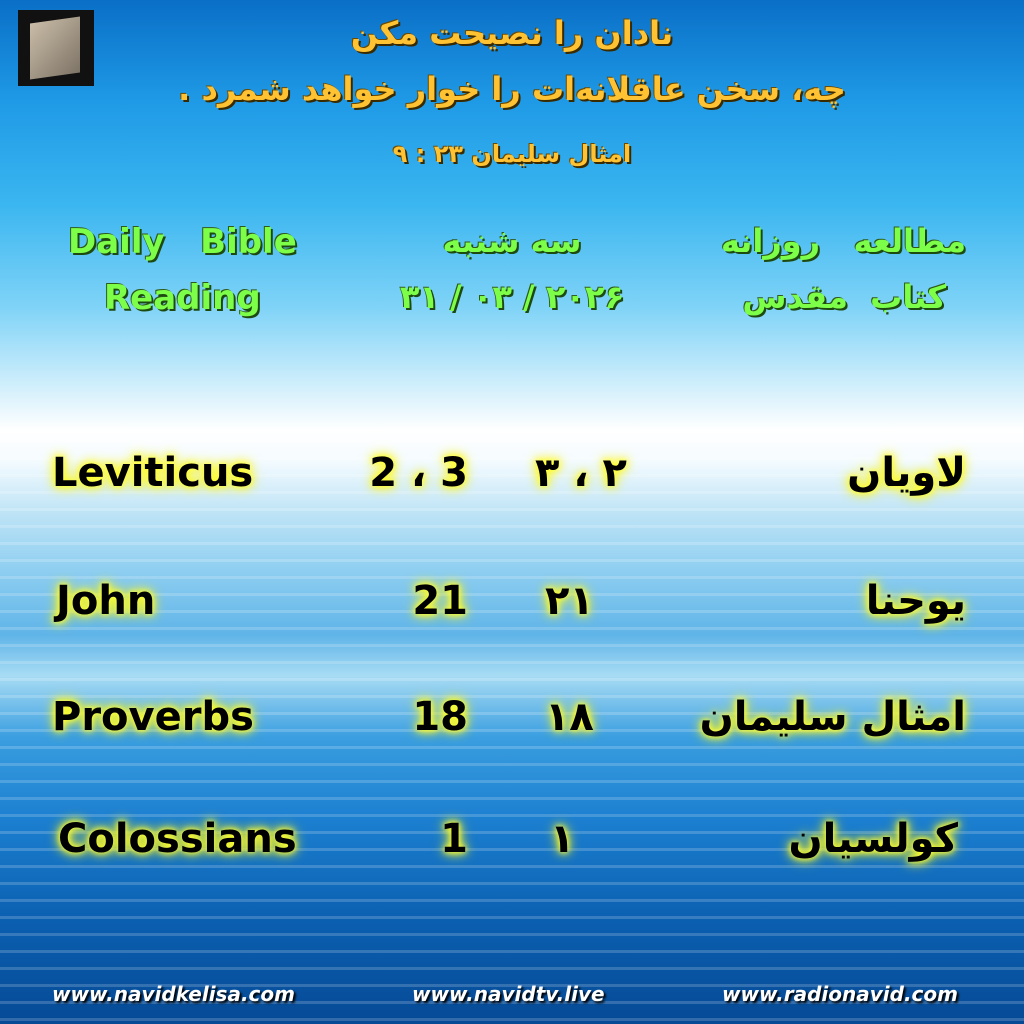  I want to click on english-book: Proverbs, so click(153, 717).